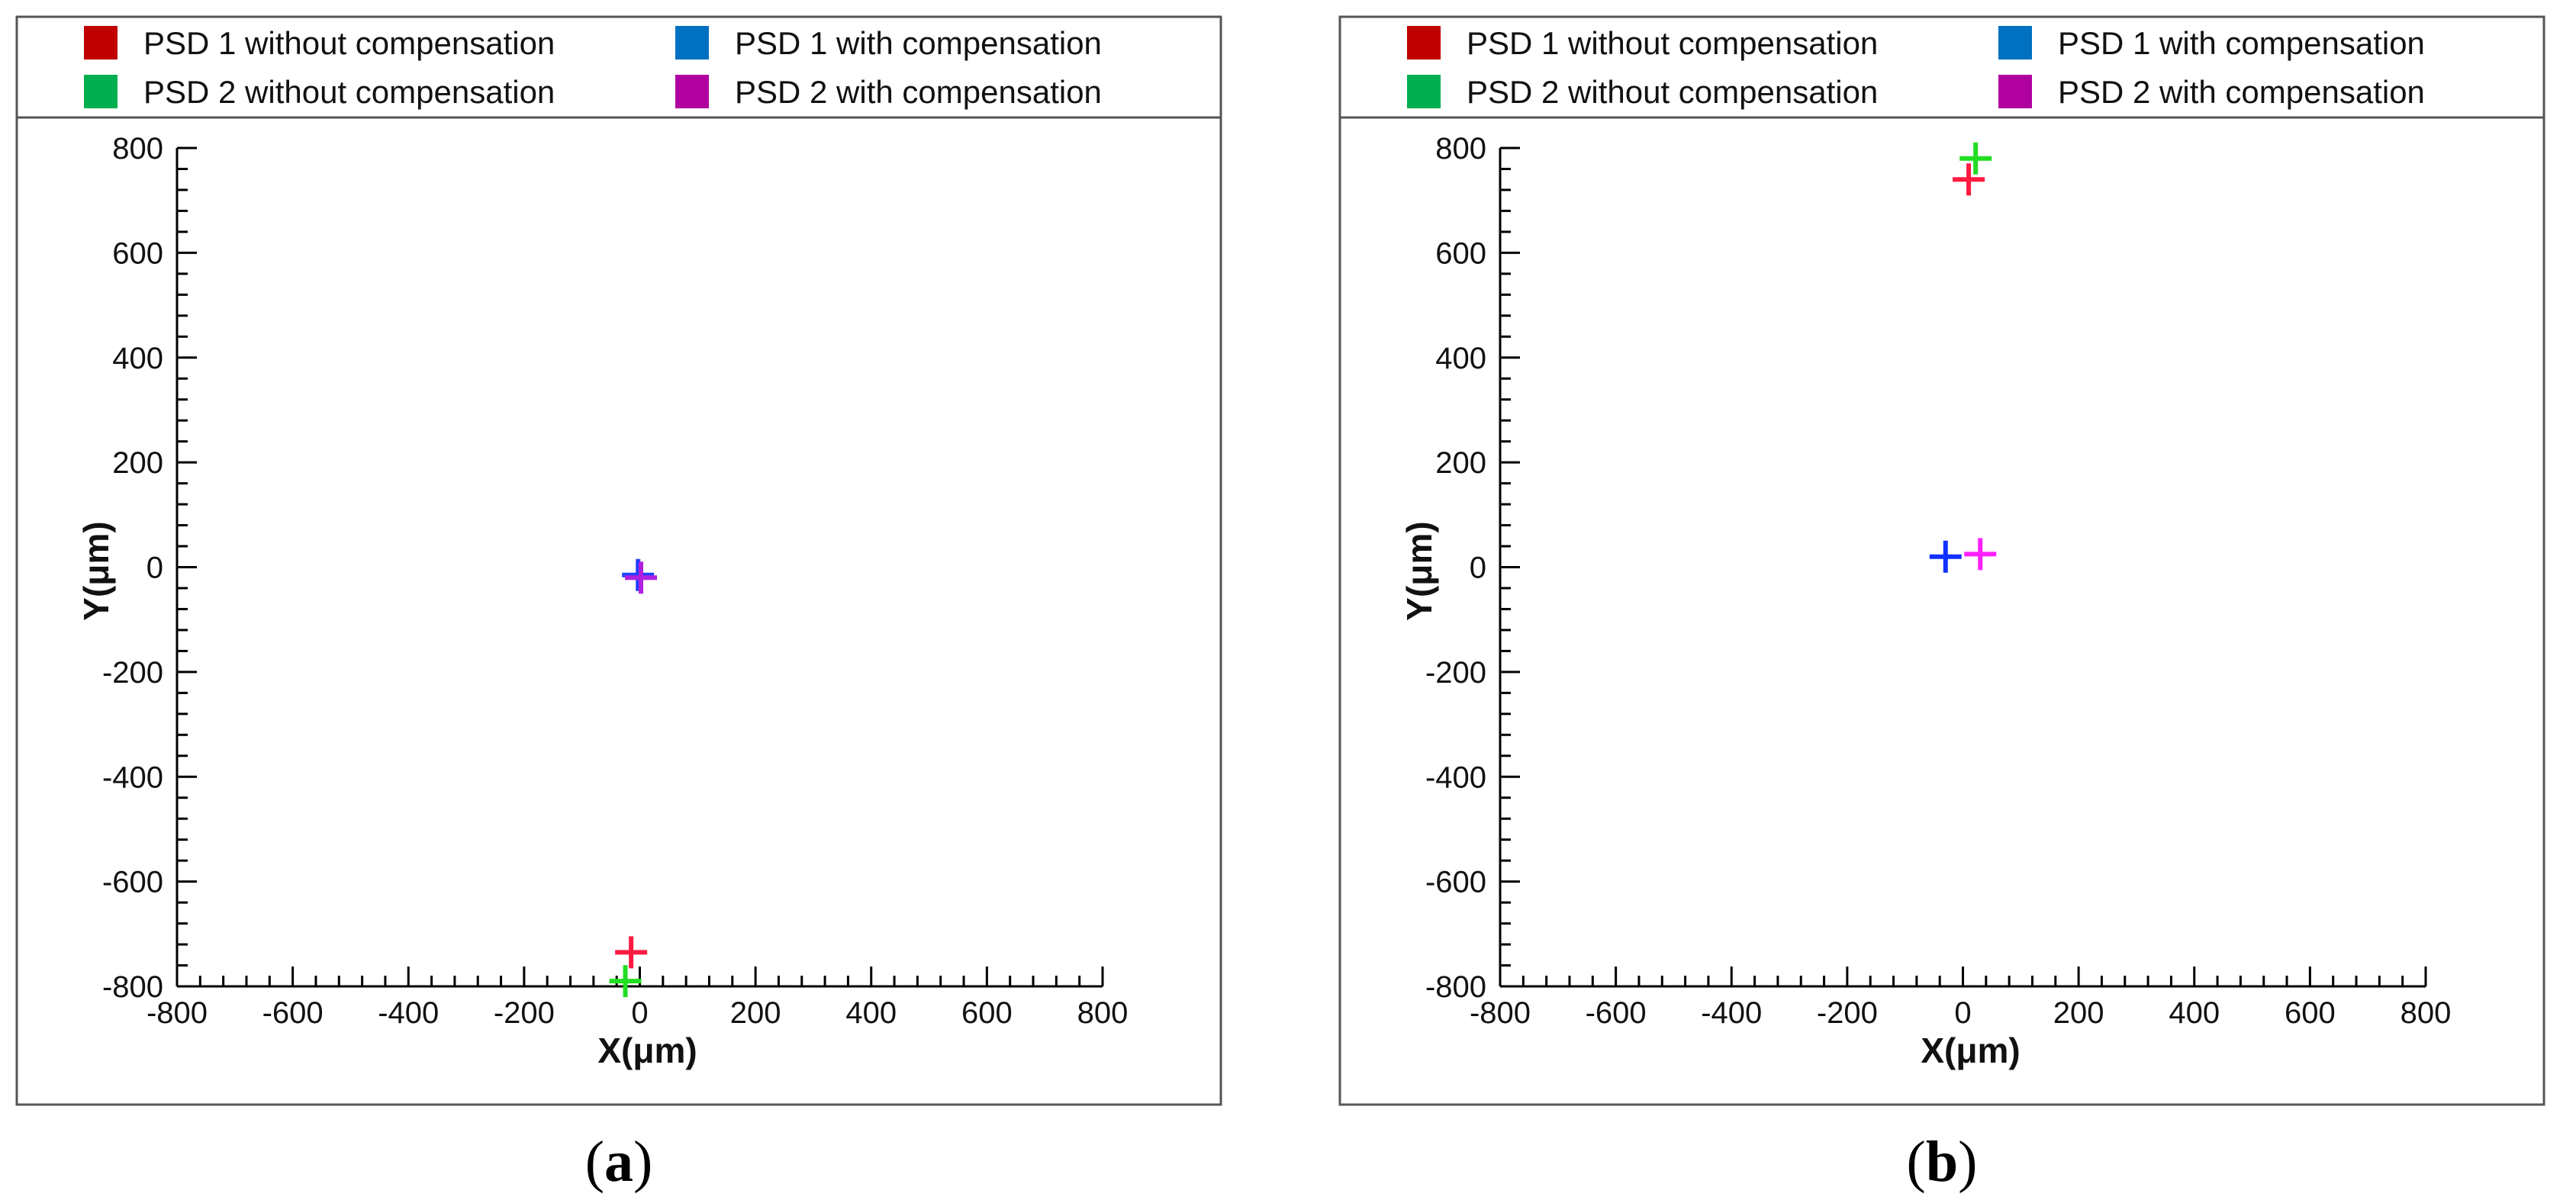 Image resolution: width=2576 pixels, height=1203 pixels. I want to click on caption-b-letter: b, so click(1942, 1162).